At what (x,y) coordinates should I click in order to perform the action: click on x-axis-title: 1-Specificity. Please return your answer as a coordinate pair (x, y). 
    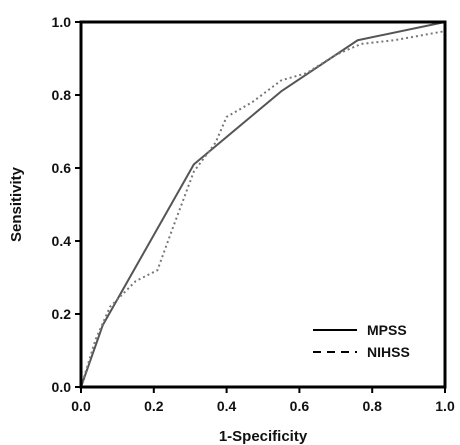
    Looking at the image, I should click on (263, 436).